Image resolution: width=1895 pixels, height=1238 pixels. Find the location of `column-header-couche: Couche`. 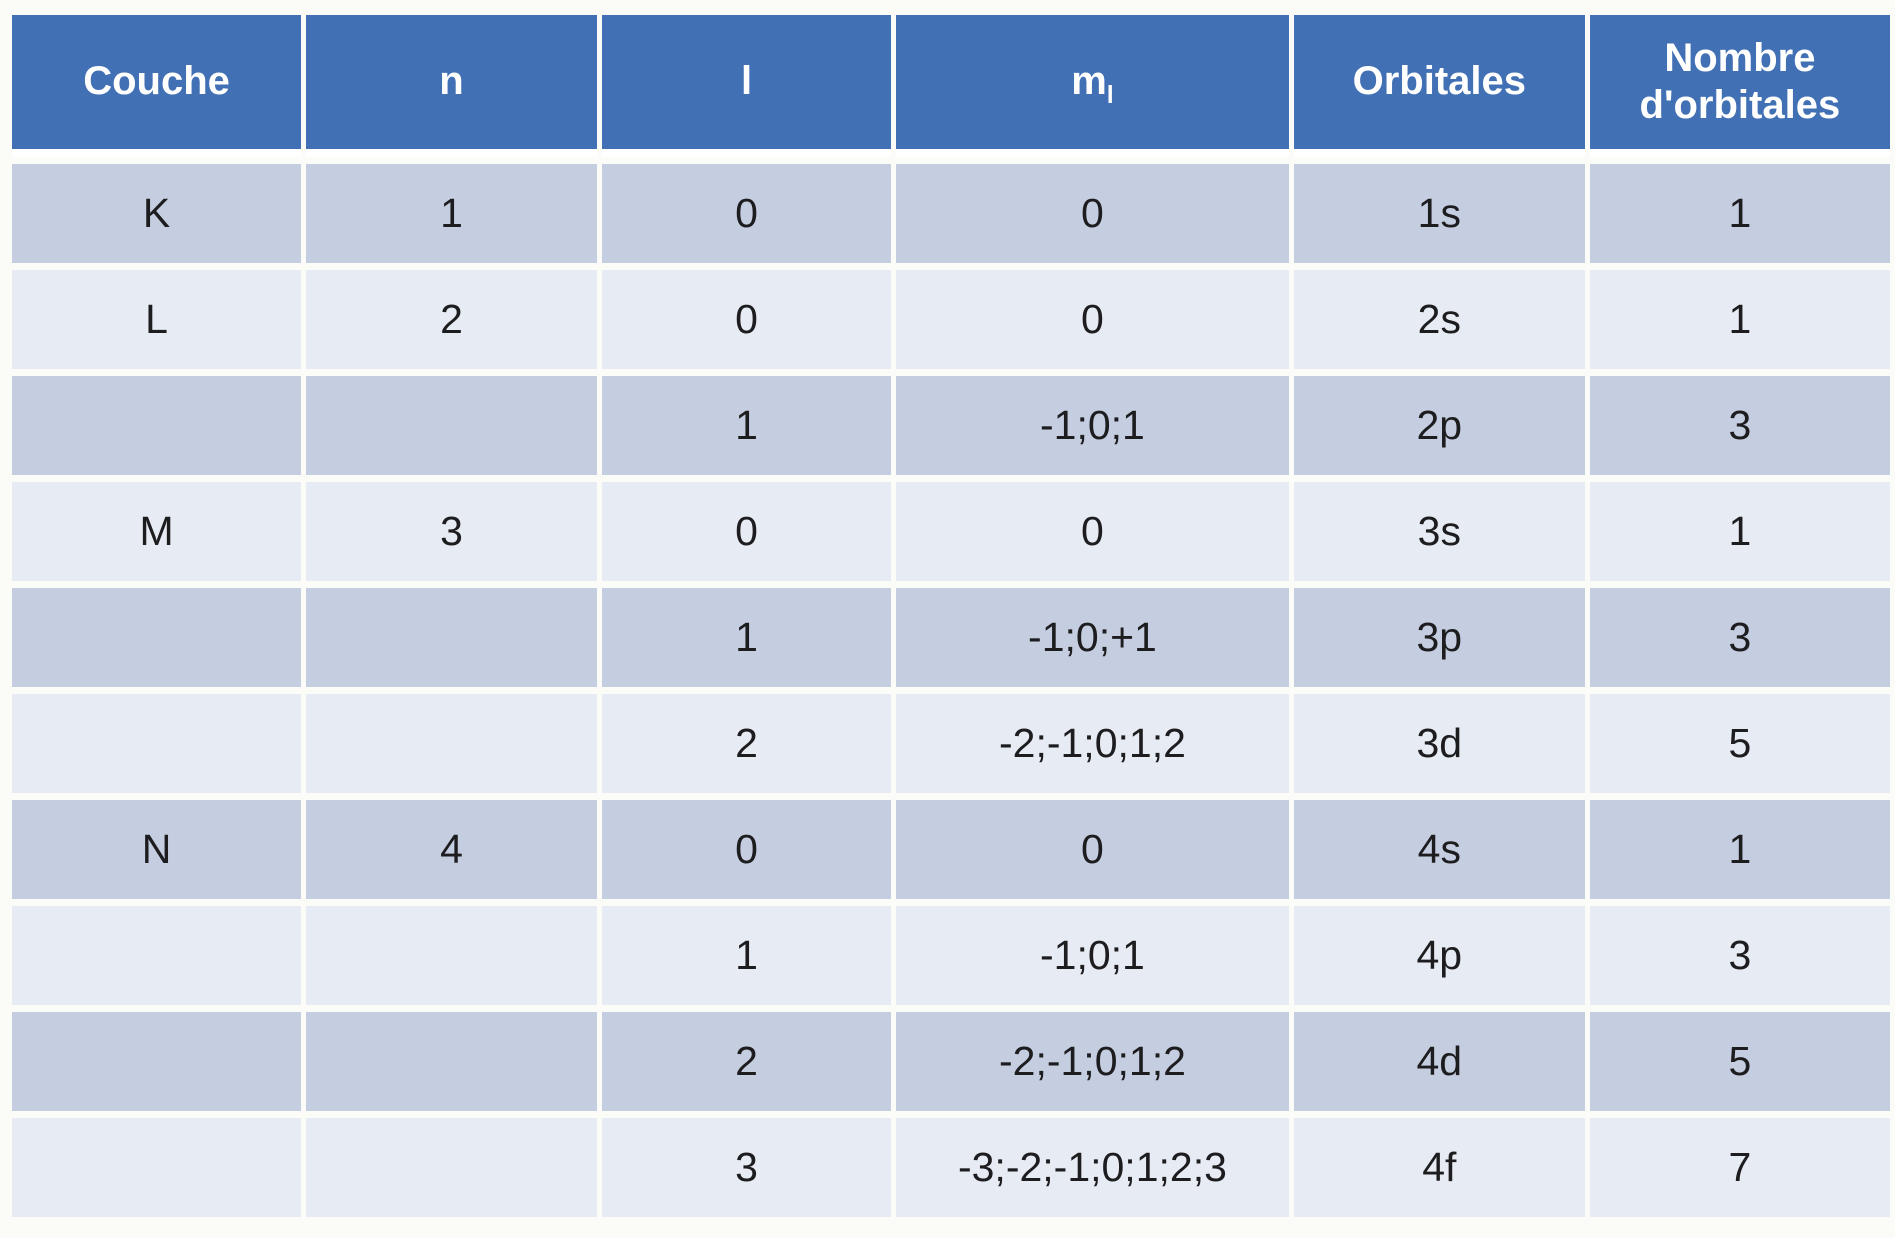

column-header-couche: Couche is located at coordinates (157, 86).